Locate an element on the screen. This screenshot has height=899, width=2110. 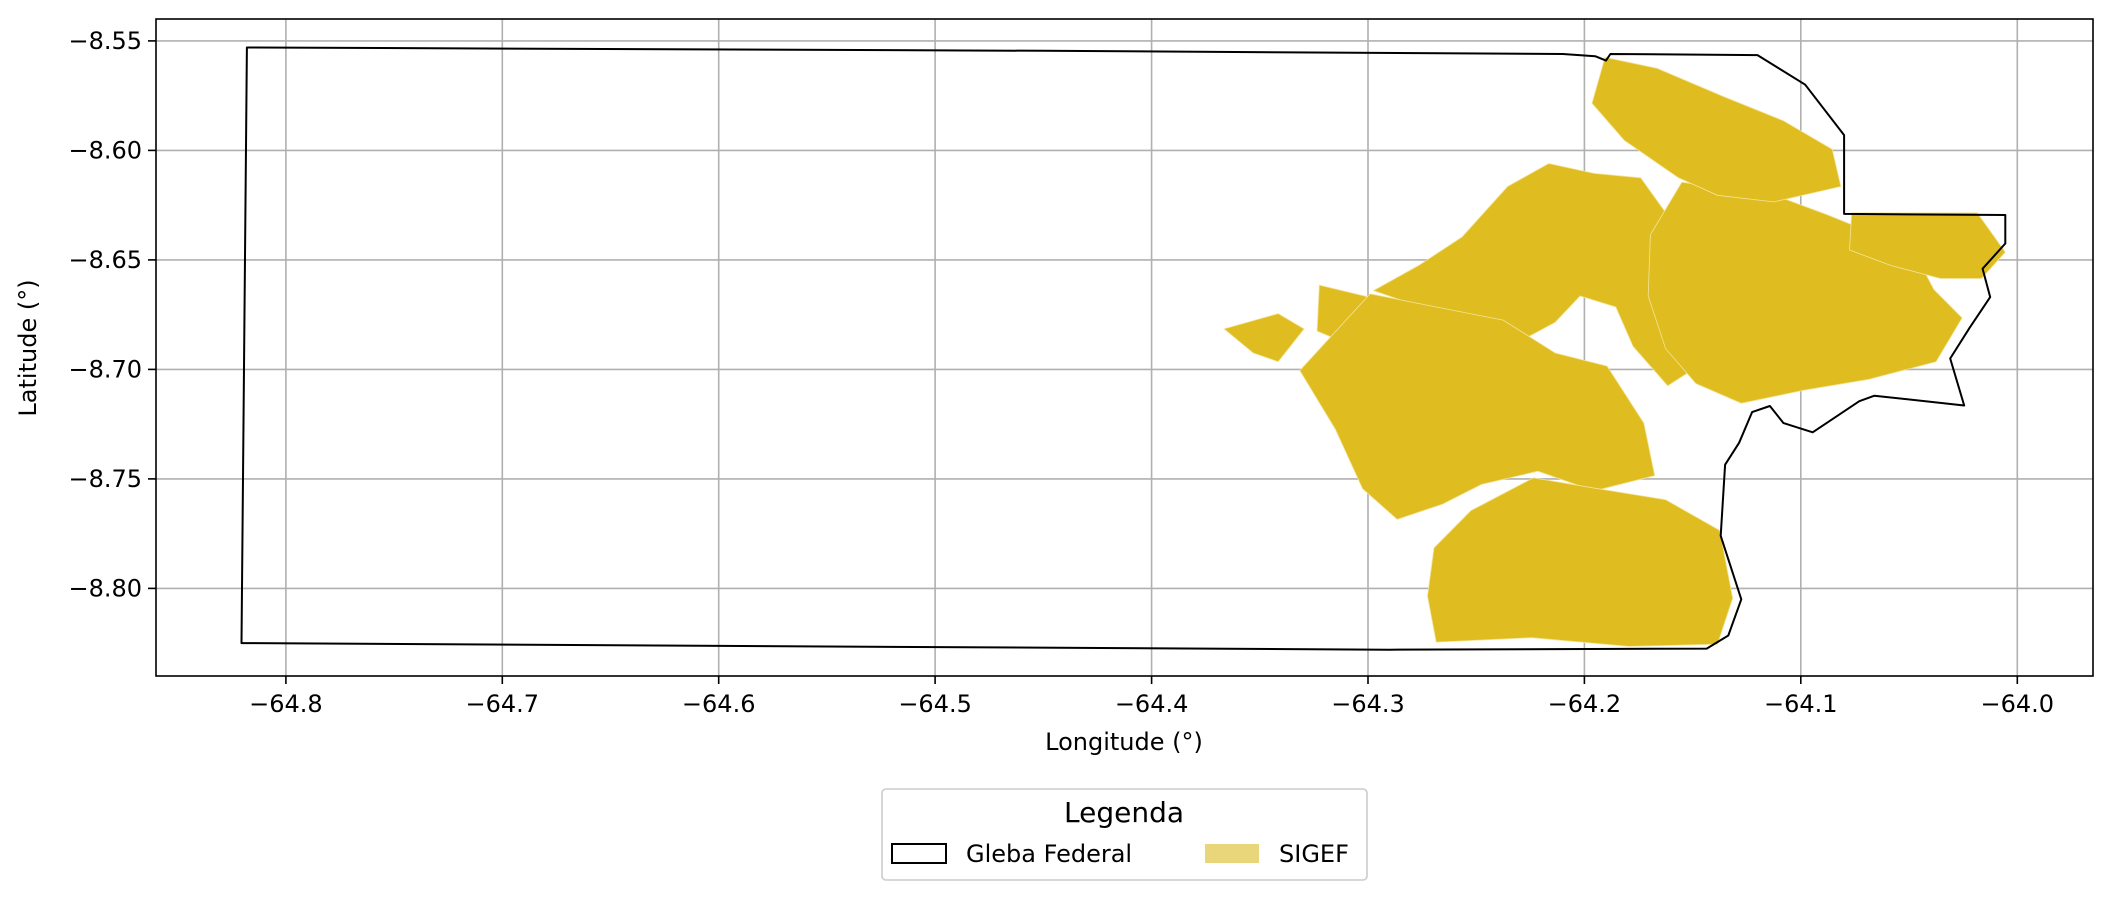
y-tick-label: −8.55 is located at coordinates (105, 41).